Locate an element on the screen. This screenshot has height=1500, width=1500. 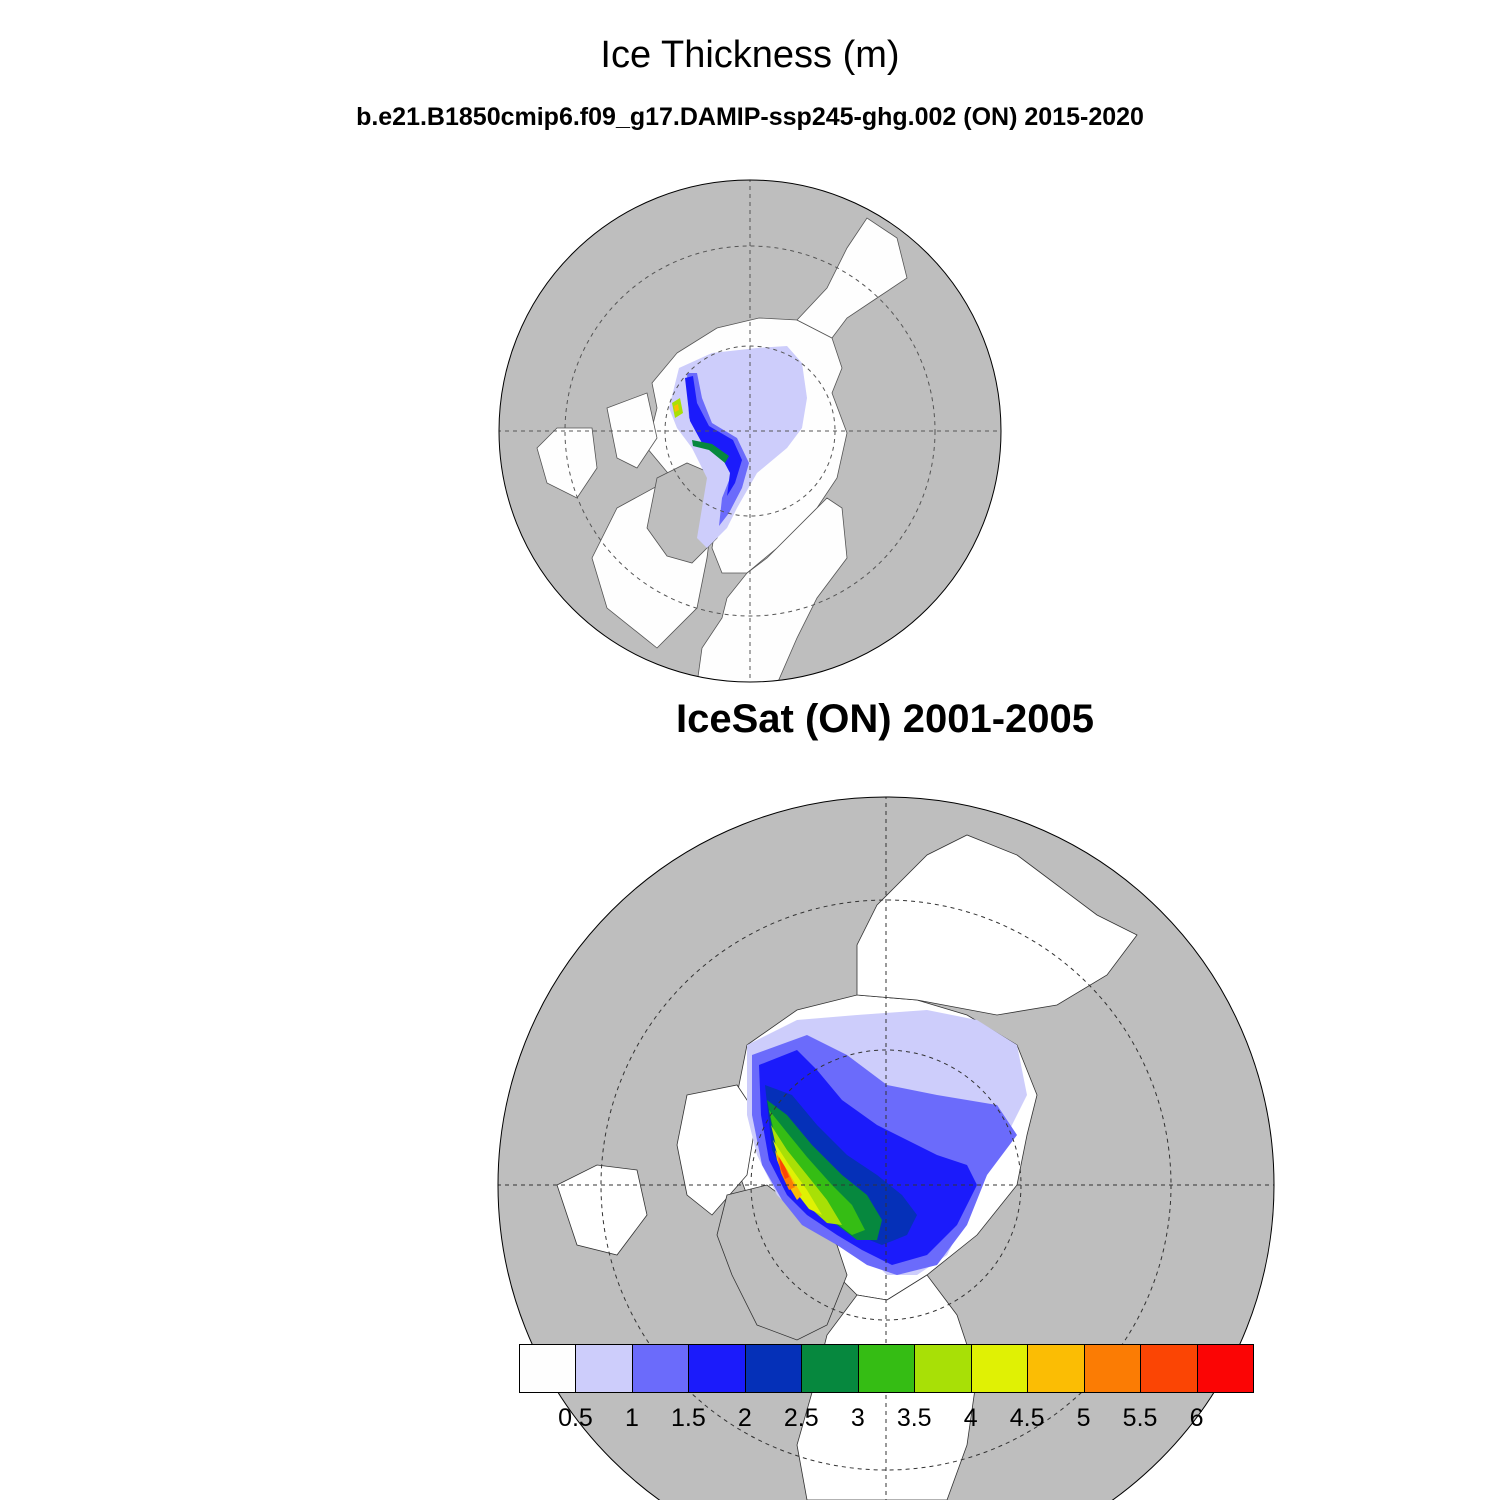
colorbar-tick-label: 3.5 is located at coordinates (914, 1418).